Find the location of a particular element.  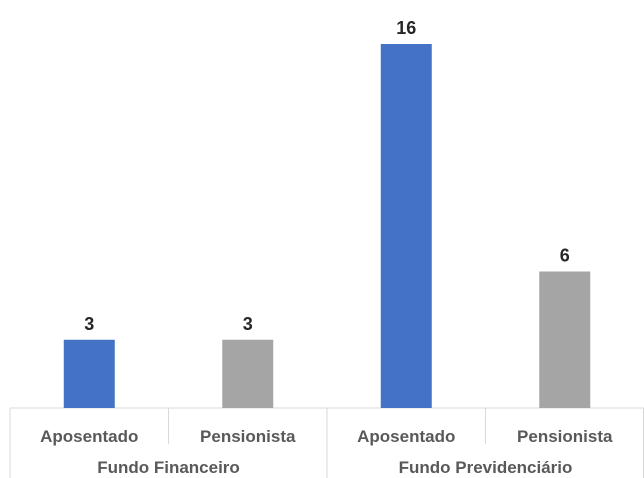

group-tick-label: Fundo Previdenciário is located at coordinates (486, 467).